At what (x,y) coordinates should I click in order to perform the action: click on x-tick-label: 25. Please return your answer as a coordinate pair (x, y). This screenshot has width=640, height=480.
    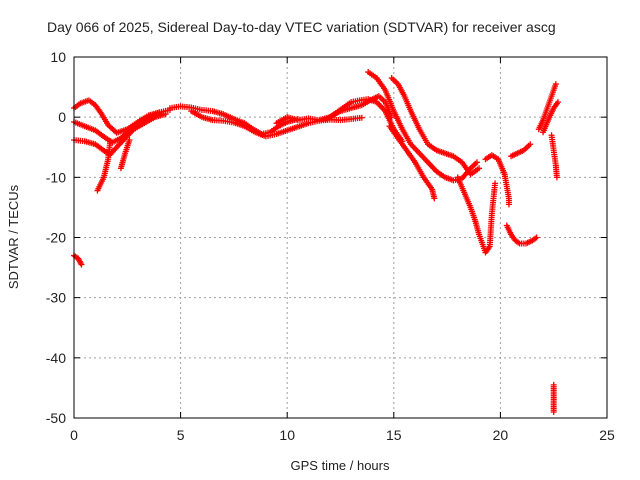
    Looking at the image, I should click on (607, 435).